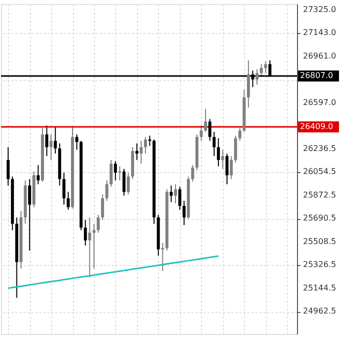 This screenshot has height=339, width=362. Describe the element at coordinates (319, 195) in the screenshot. I see `y-tick-label: 25872.5` at that location.